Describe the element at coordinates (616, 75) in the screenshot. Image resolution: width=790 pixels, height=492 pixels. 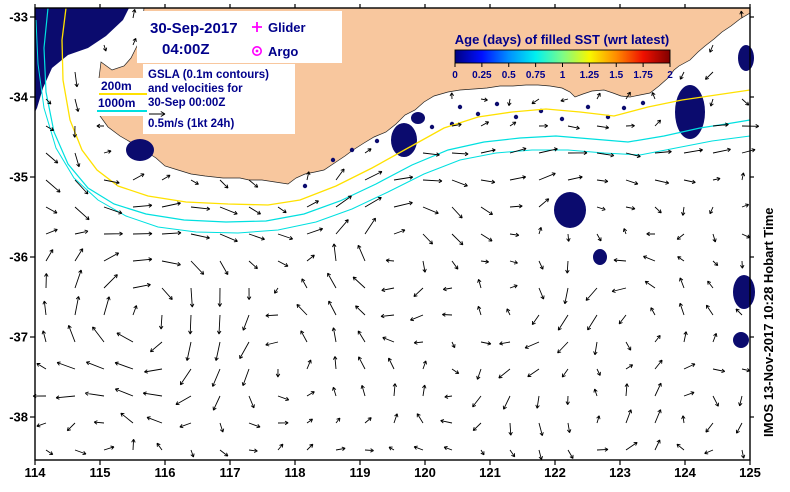
I see `colorbar-tick-label: 1.5` at that location.